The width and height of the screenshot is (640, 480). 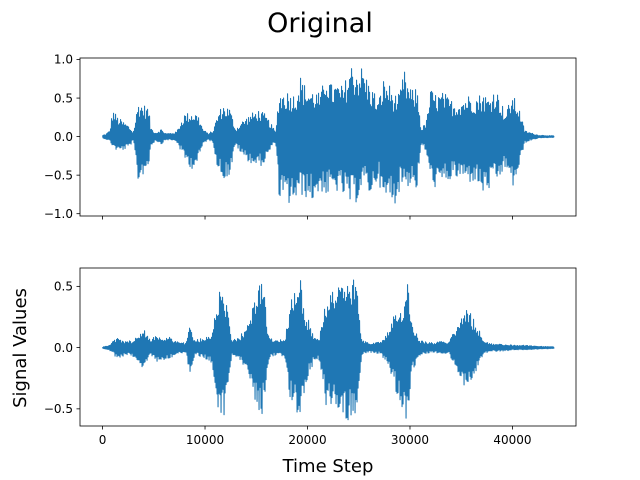 What do you see at coordinates (20, 348) in the screenshot?
I see `y-axis-label: Signal Values` at bounding box center [20, 348].